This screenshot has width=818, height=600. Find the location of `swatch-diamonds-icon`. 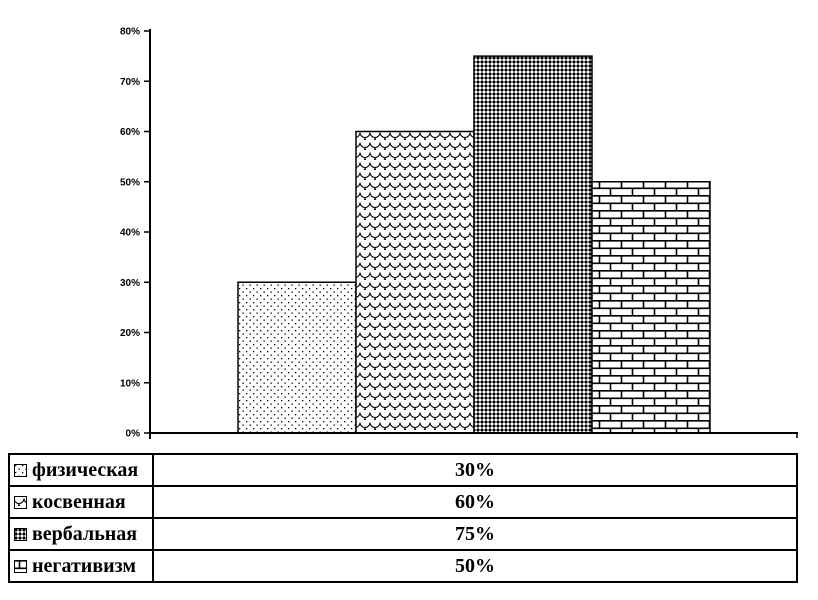

swatch-diamonds-icon is located at coordinates (20, 534).